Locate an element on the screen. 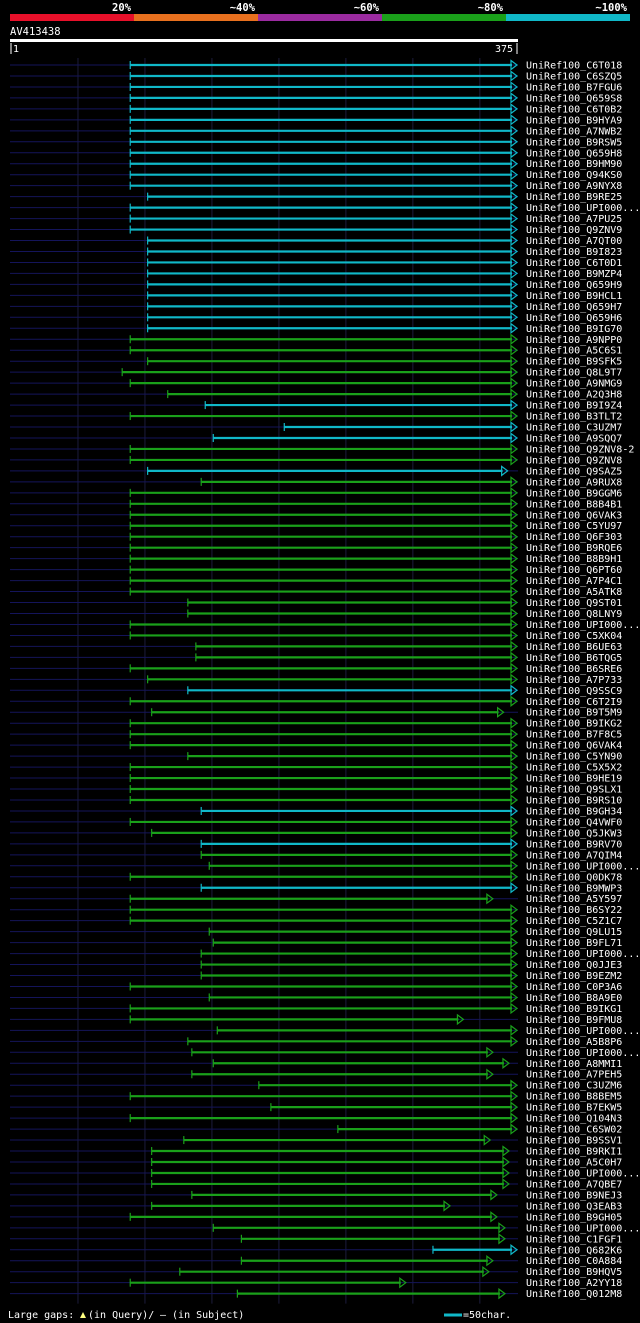 Image resolution: width=640 pixels, height=1323 pixels. hit-label: UniRef100_B9MZP4 is located at coordinates (574, 274).